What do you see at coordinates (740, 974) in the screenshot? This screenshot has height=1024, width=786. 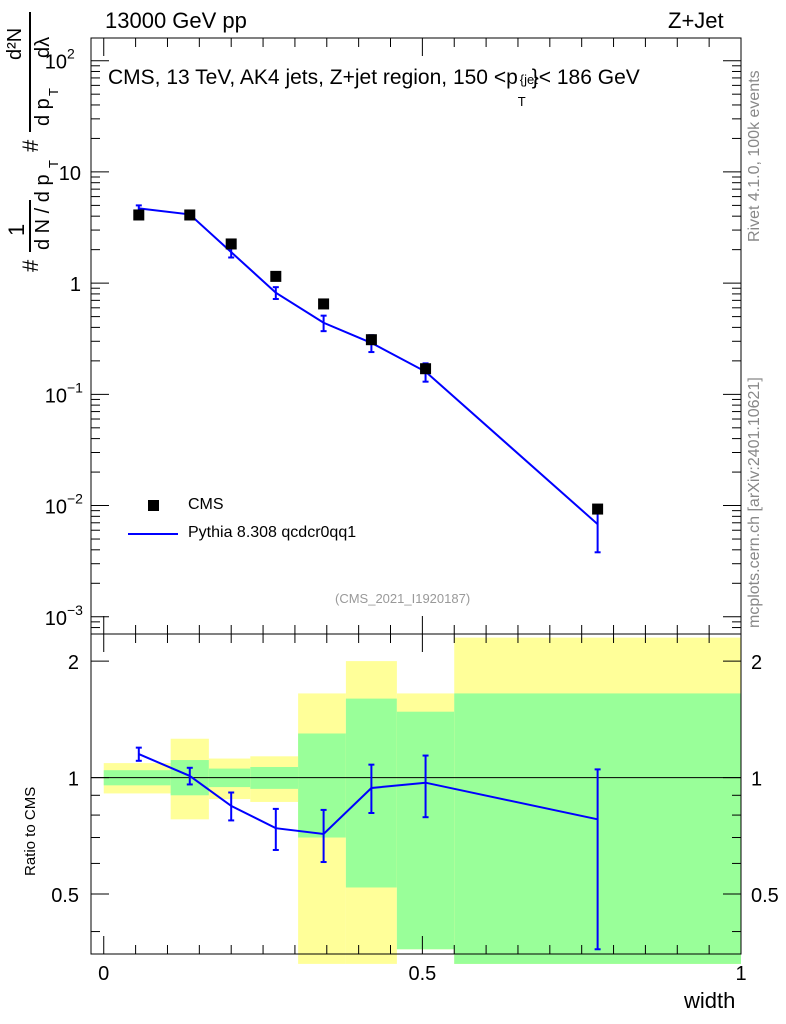 I see `ratio-xtick-label: 1` at bounding box center [740, 974].